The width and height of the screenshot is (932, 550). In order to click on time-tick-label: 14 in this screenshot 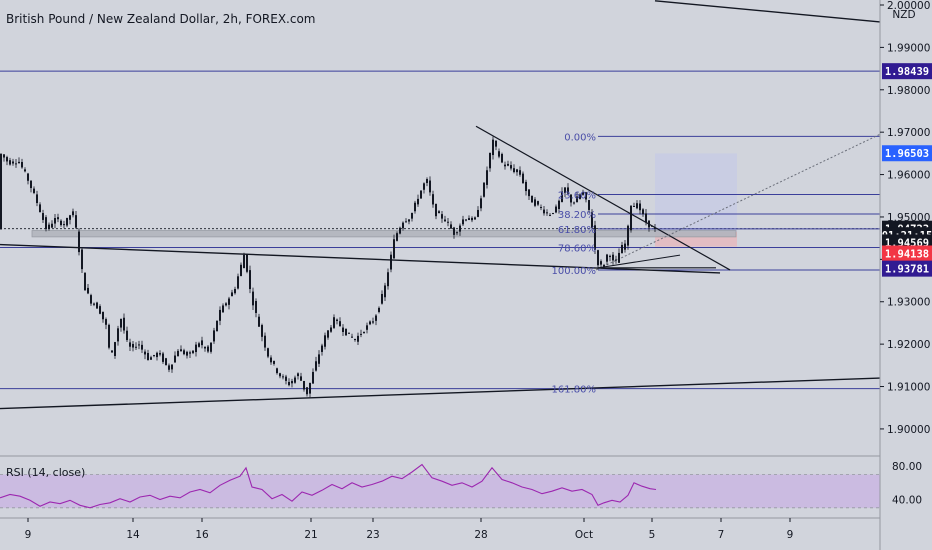, I will do `click(133, 535)`.